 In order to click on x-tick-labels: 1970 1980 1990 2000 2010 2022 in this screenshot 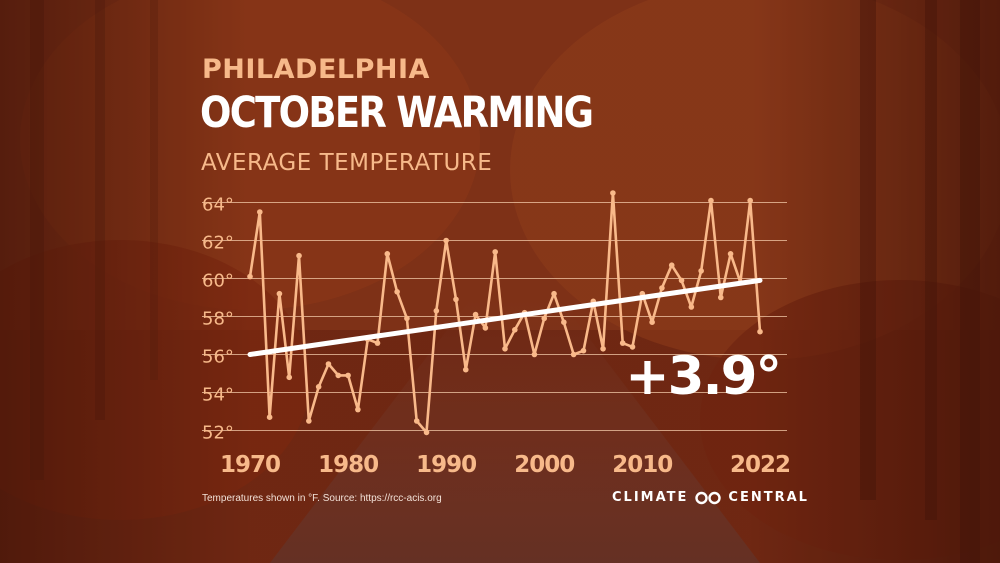, I will do `click(505, 465)`.